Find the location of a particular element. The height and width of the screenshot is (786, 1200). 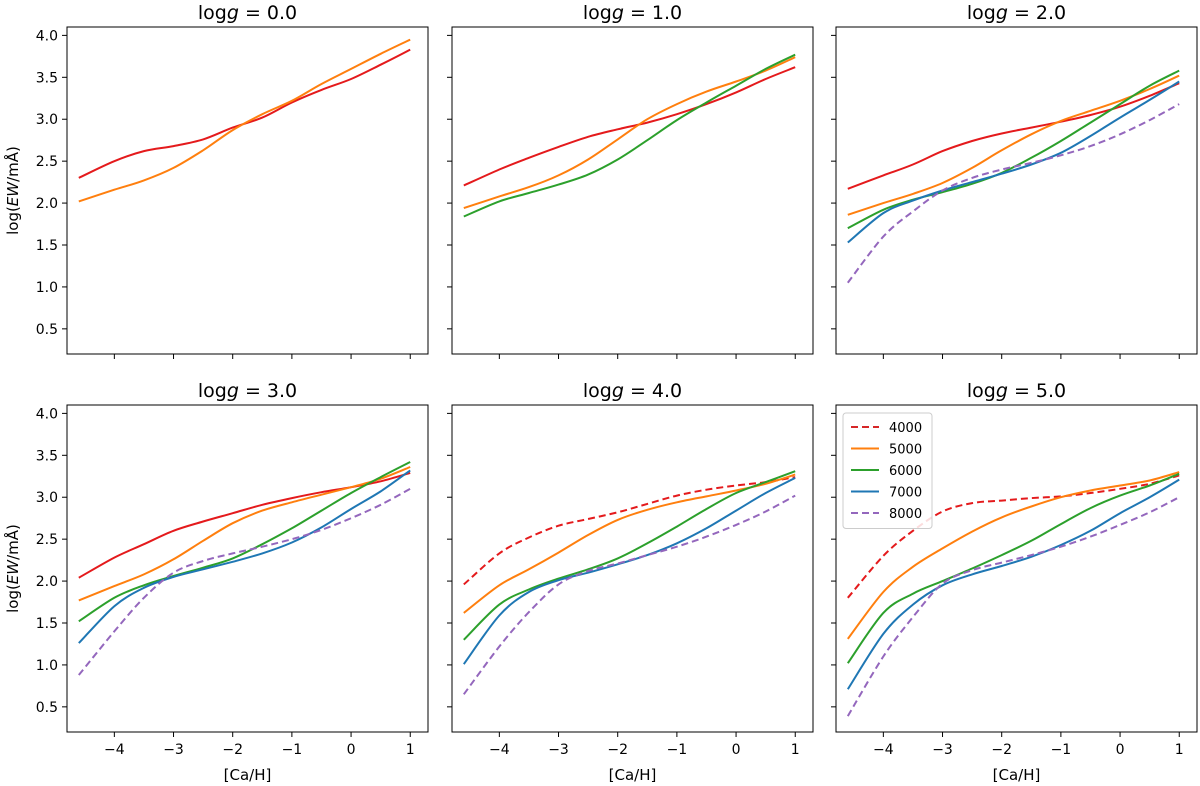

panel-title: logg = 0.0 is located at coordinates (247, 13).